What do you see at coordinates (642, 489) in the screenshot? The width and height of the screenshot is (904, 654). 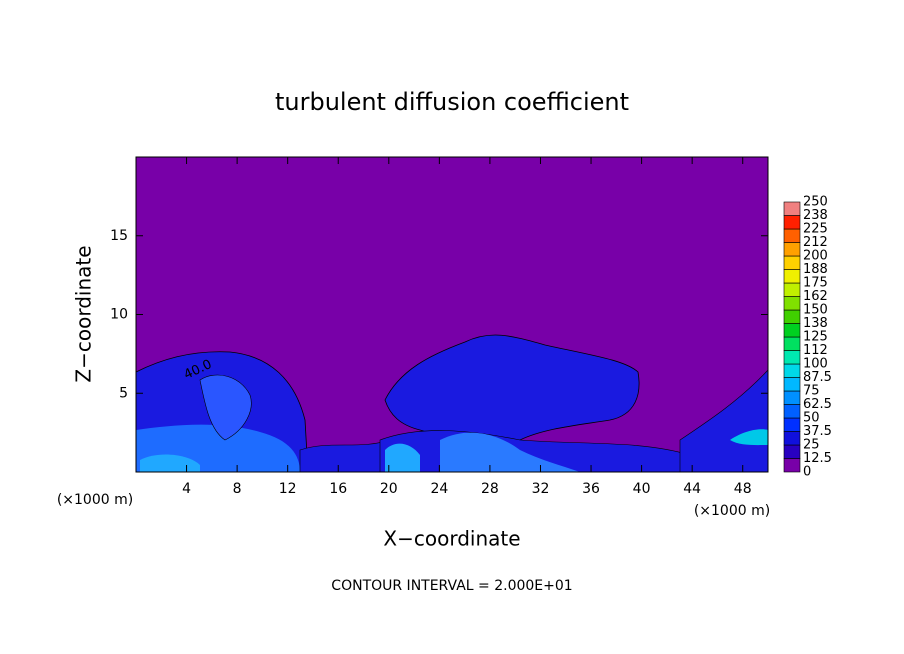 I see `x-tick-label: 40` at bounding box center [642, 489].